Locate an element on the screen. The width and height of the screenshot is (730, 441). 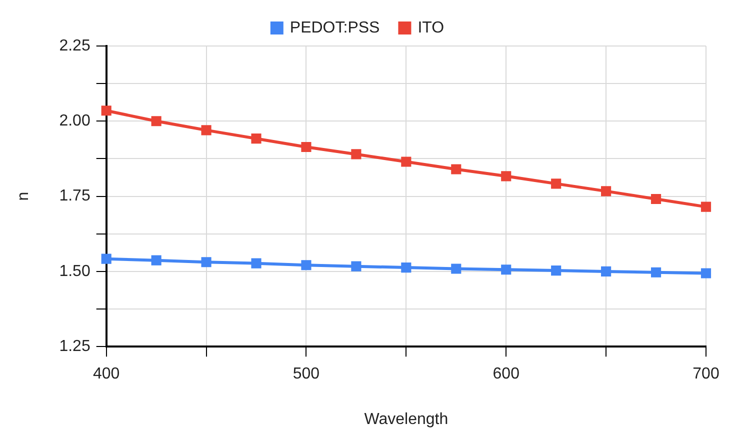
y-axis-title: n is located at coordinates (23, 196).